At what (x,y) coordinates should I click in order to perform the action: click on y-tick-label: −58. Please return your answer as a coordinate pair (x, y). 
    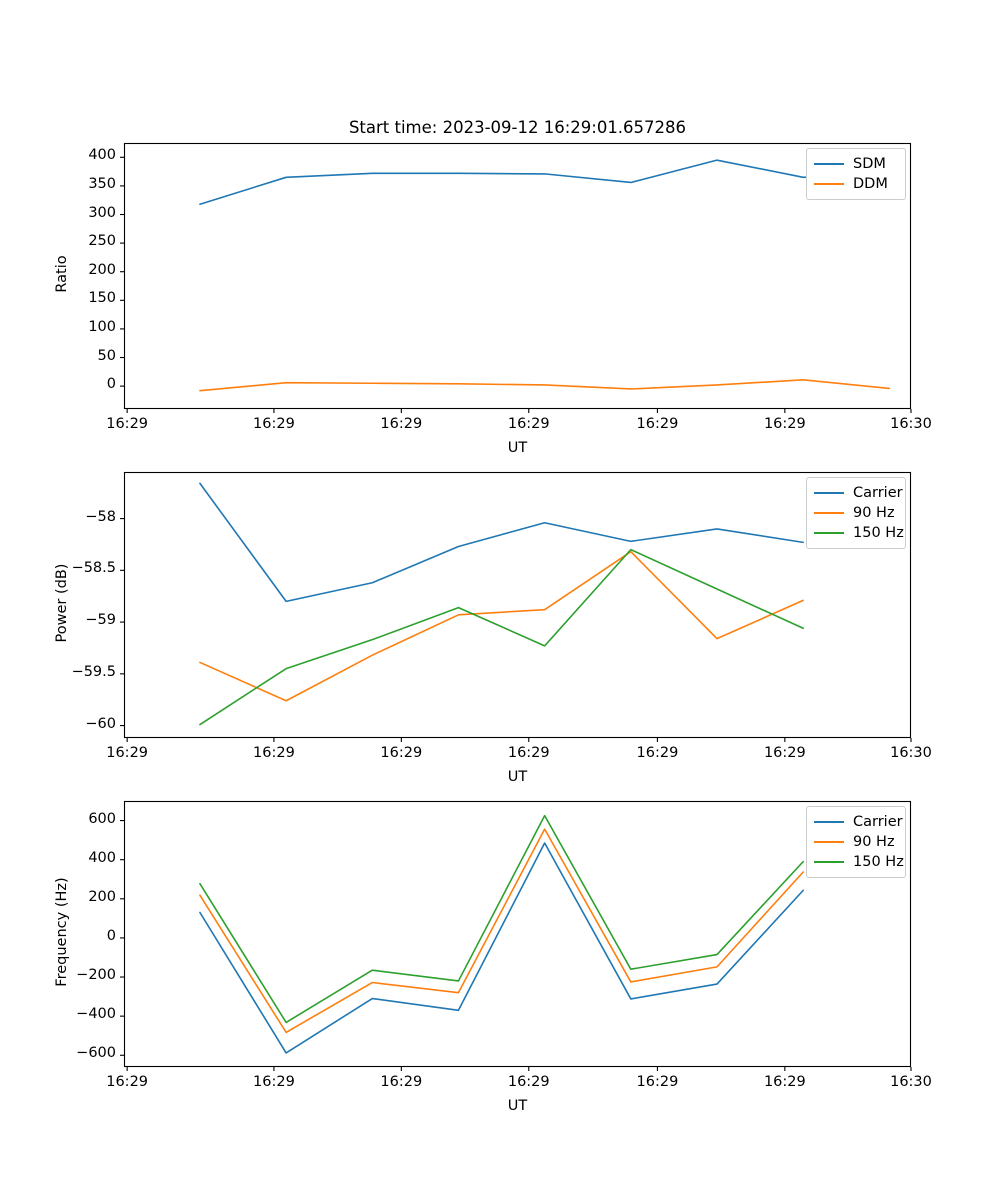
    Looking at the image, I should click on (100, 516).